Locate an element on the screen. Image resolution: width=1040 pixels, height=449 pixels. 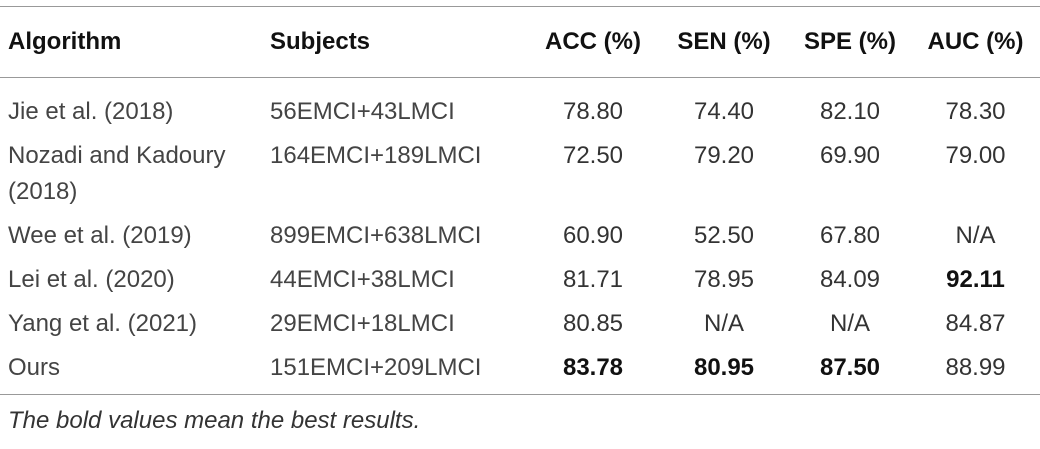
table-cell: Wee et al. (2019) is located at coordinates (100, 235).